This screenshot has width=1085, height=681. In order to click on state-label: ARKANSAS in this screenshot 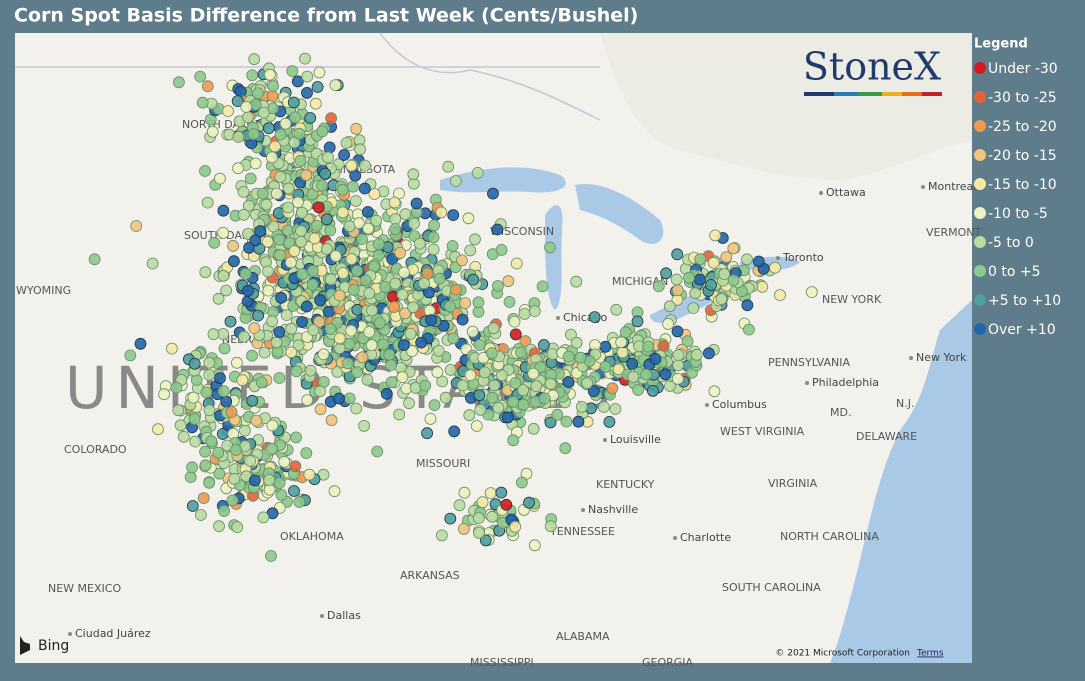, I will do `click(430, 575)`.